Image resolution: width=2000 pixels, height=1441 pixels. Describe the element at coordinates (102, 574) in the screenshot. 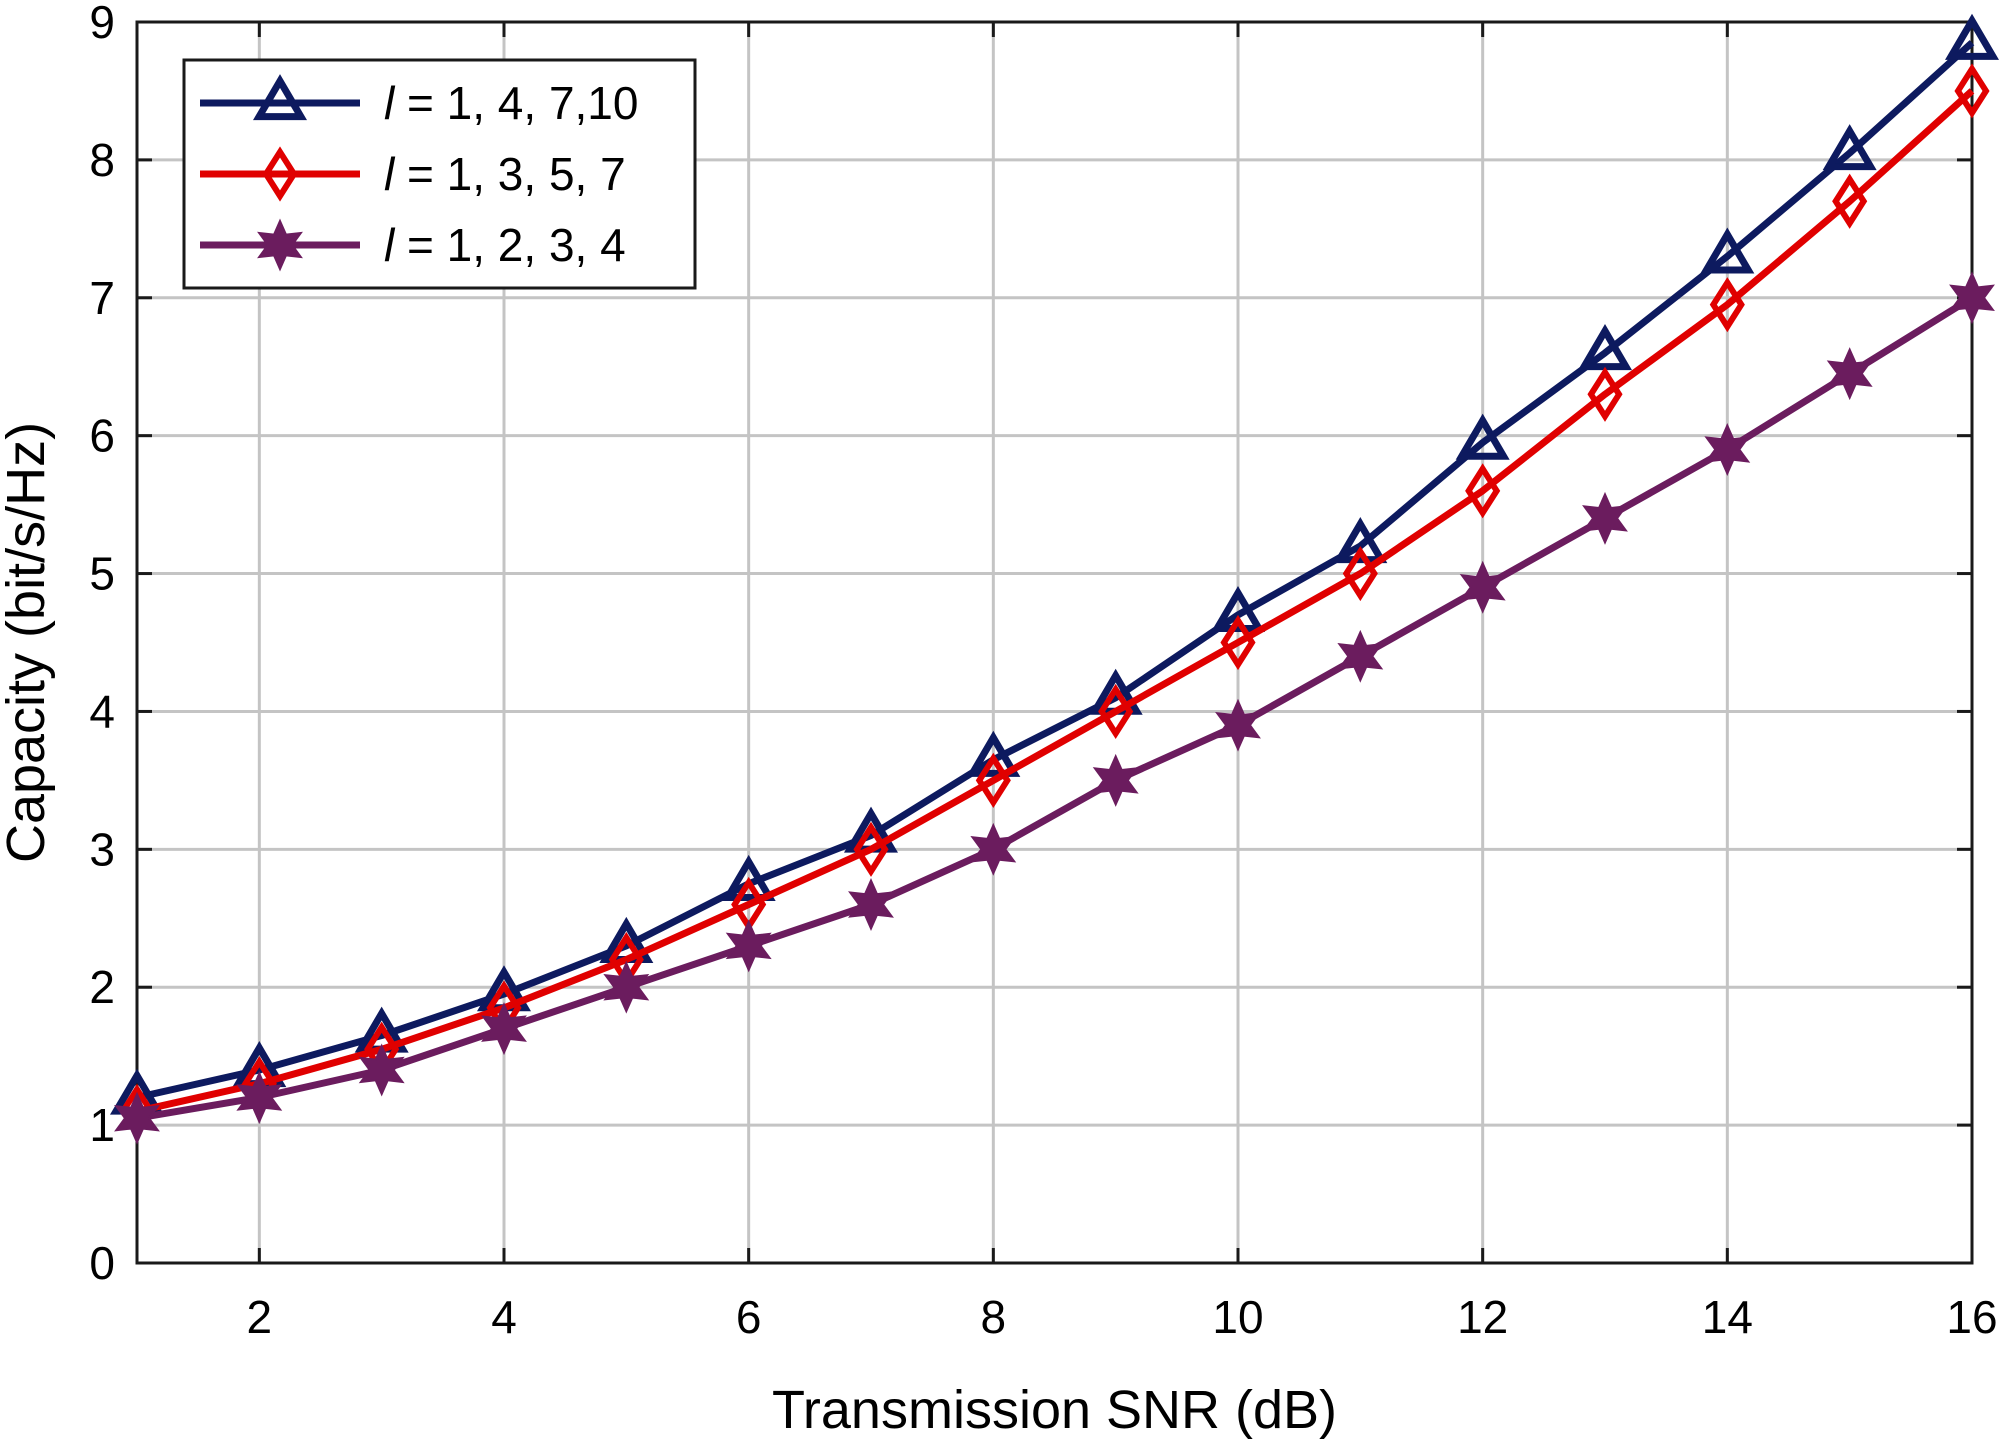

I see `y-tick-label-5: 5` at that location.